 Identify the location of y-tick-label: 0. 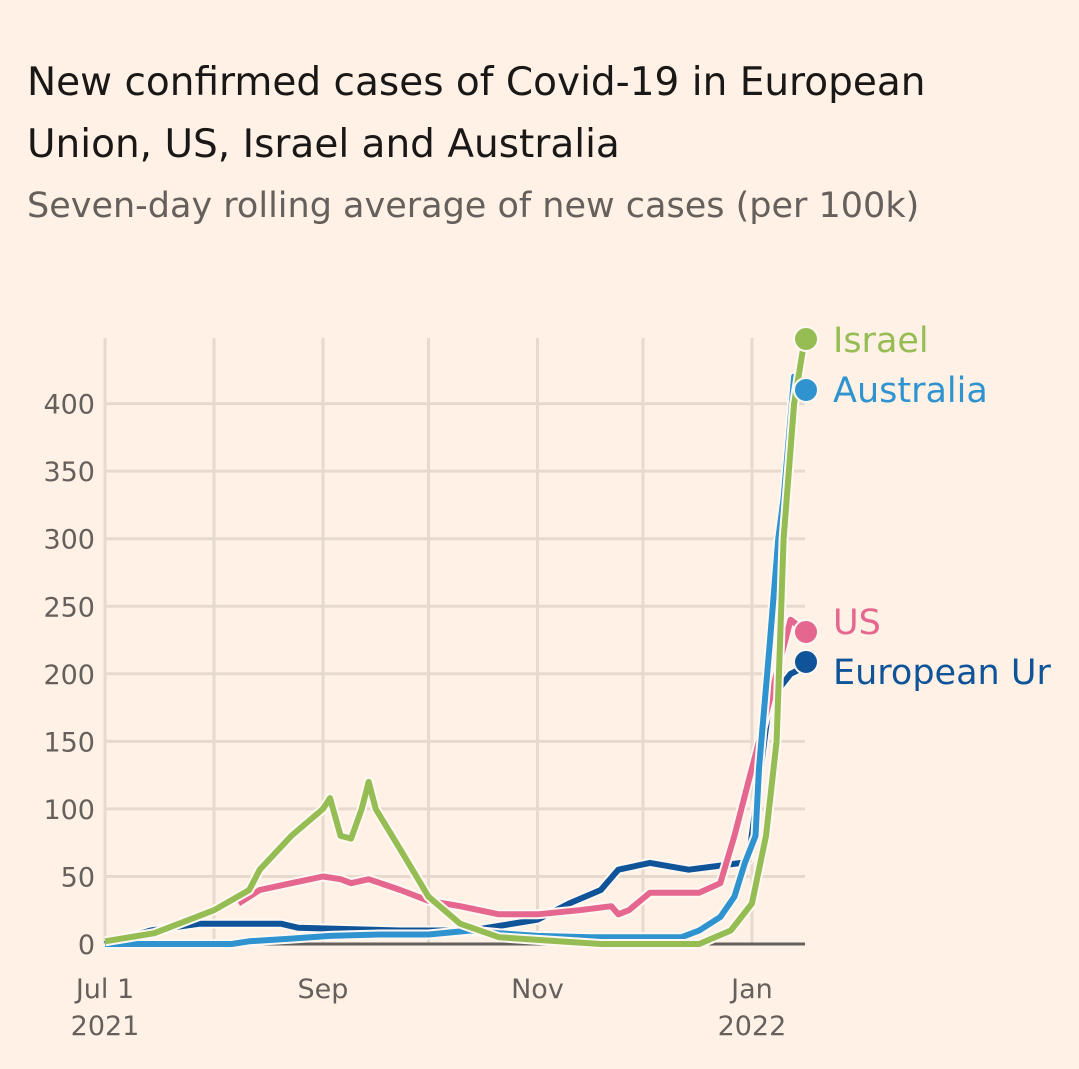
(86, 945).